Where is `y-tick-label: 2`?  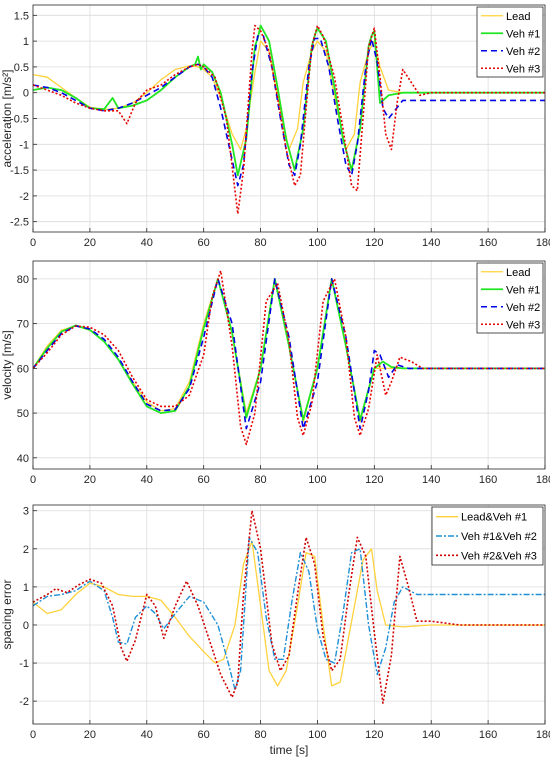 y-tick-label: 2 is located at coordinates (26, 550).